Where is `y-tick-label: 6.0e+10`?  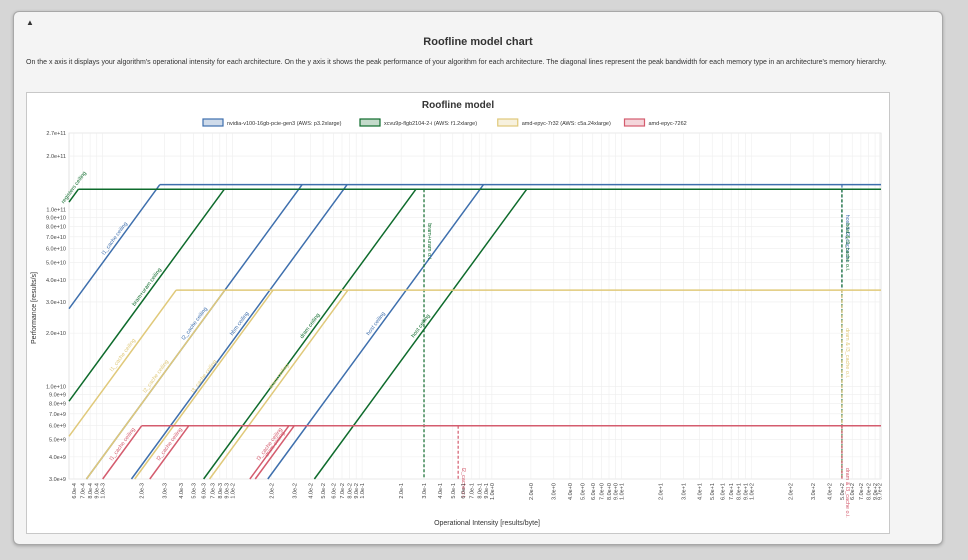
y-tick-label: 6.0e+10 is located at coordinates (56, 250).